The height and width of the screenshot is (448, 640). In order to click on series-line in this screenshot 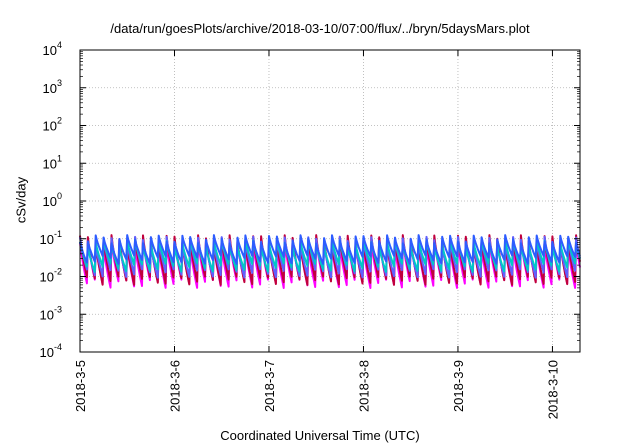, I will do `click(330, 249)`.